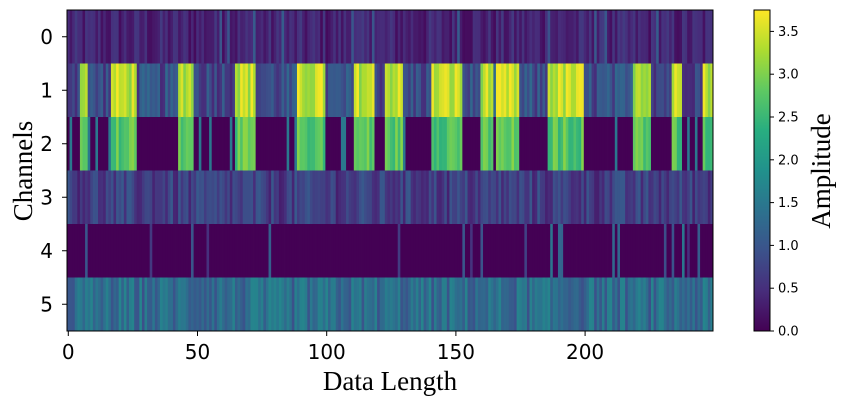 The height and width of the screenshot is (406, 846). What do you see at coordinates (46, 90) in the screenshot?
I see `y-tick-label: 1` at bounding box center [46, 90].